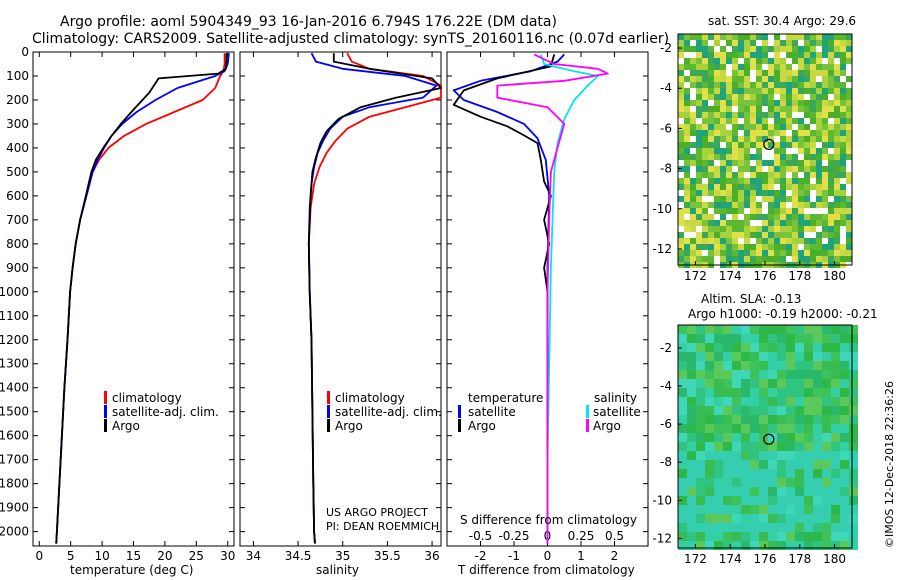 Image resolution: width=900 pixels, height=580 pixels. I want to click on y-tick-label: 400, so click(17, 148).